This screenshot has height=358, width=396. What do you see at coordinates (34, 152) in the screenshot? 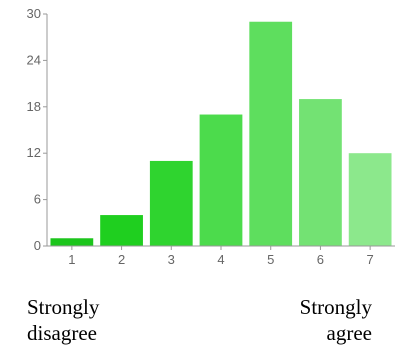
I see `y-tick-label-12: 12` at bounding box center [34, 152].